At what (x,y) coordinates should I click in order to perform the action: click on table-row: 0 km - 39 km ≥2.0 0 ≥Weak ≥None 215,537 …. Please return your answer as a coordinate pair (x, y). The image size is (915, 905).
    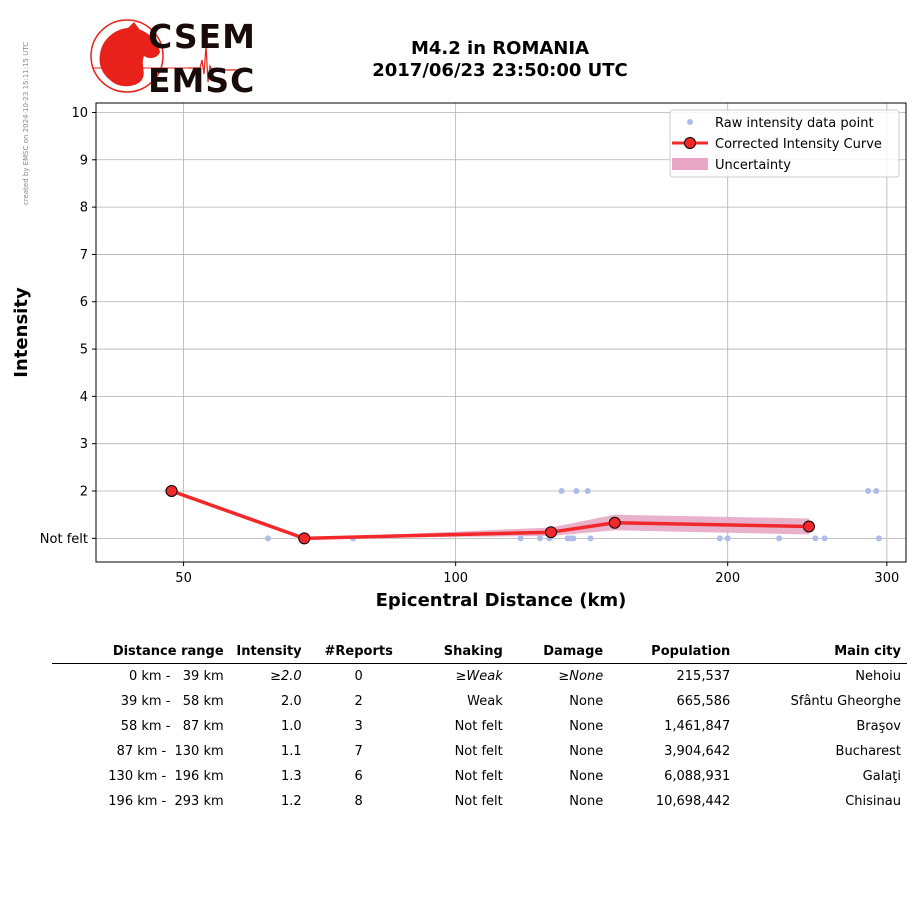
    Looking at the image, I should click on (479, 677).